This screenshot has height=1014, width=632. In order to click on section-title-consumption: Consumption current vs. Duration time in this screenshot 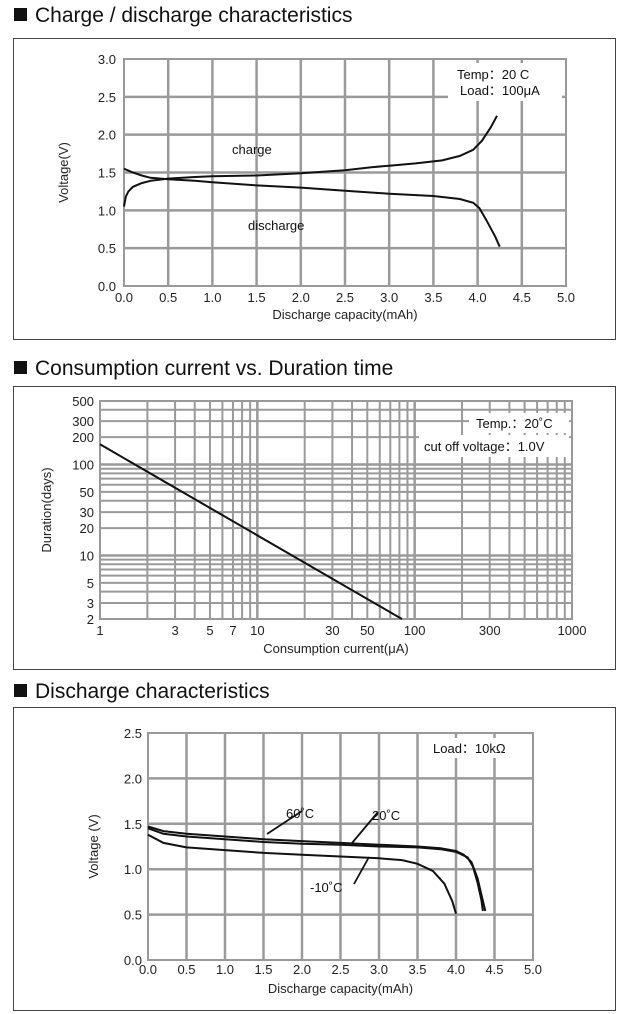, I will do `click(203, 369)`.